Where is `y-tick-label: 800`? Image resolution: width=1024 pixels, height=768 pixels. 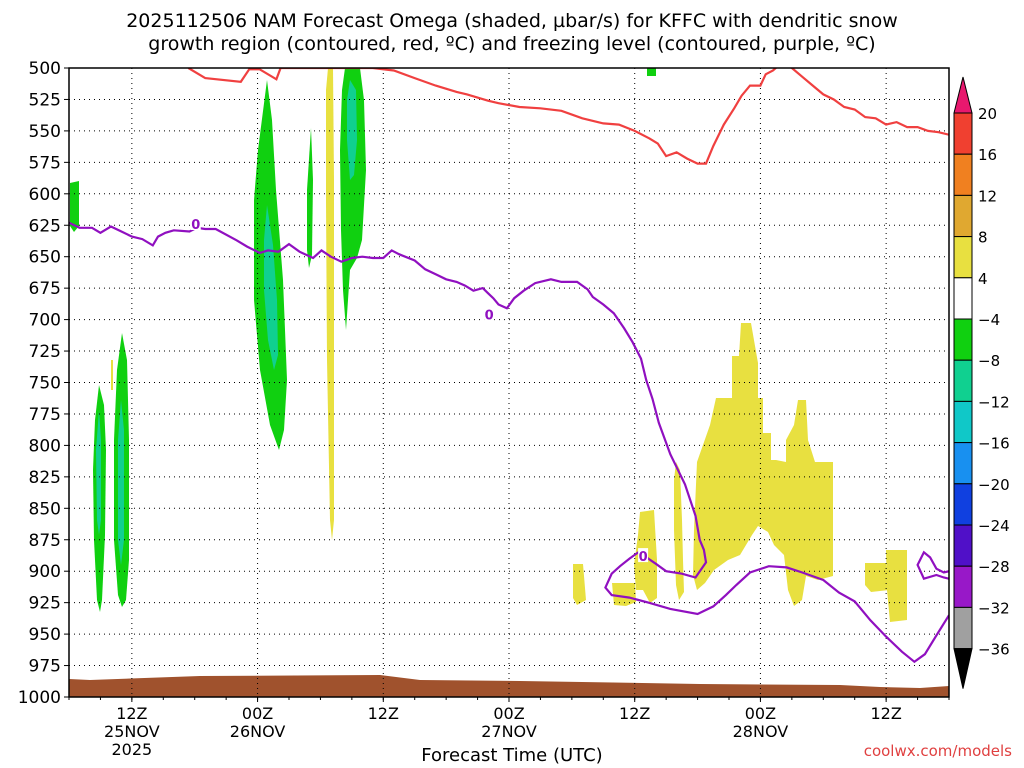 y-tick-label: 800 is located at coordinates (45, 446).